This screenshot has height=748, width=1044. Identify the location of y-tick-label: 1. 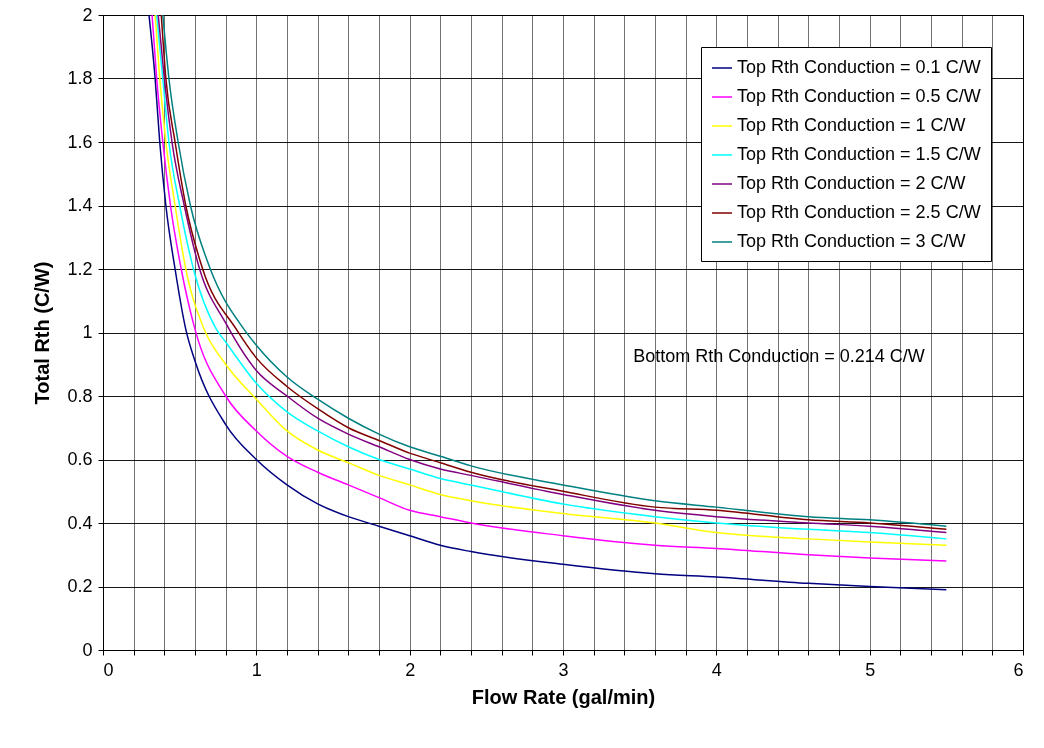
(87, 332).